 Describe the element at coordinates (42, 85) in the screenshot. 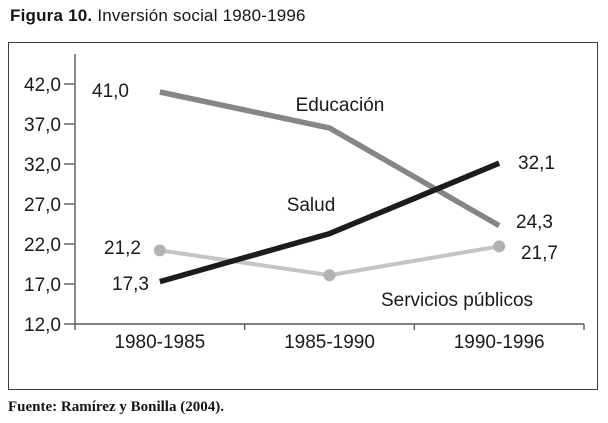

I see `y-tick-label: 42,0` at that location.